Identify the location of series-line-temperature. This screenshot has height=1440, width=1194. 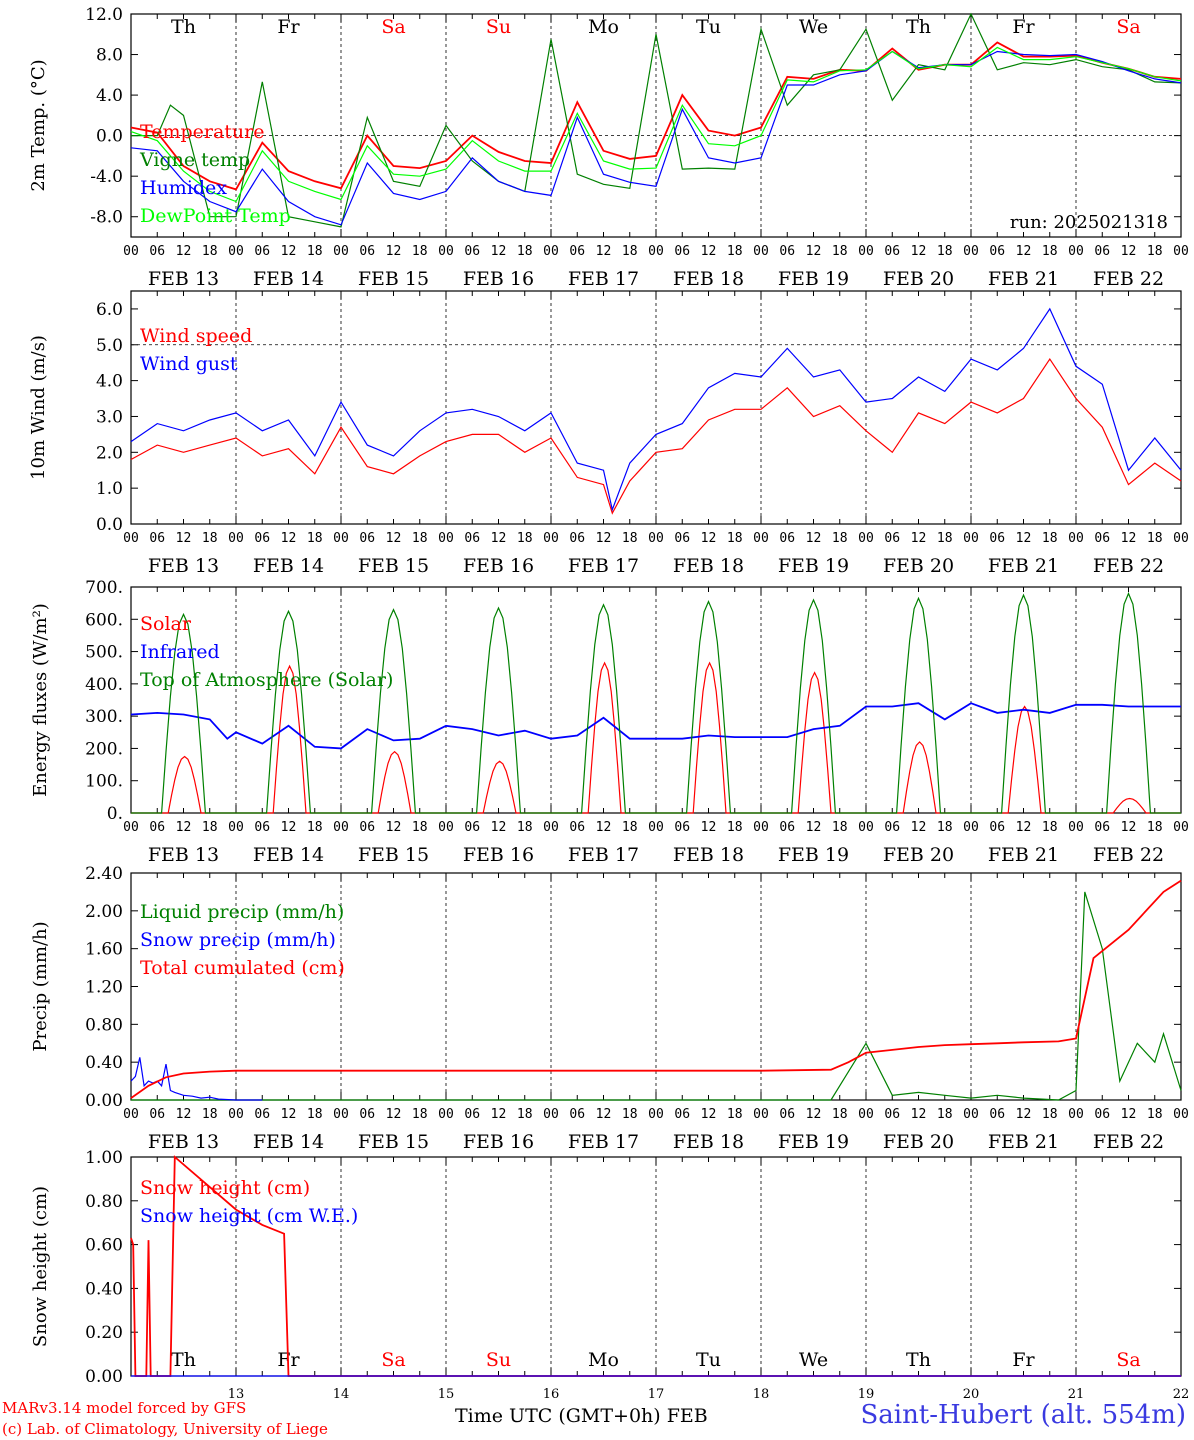
(656, 116).